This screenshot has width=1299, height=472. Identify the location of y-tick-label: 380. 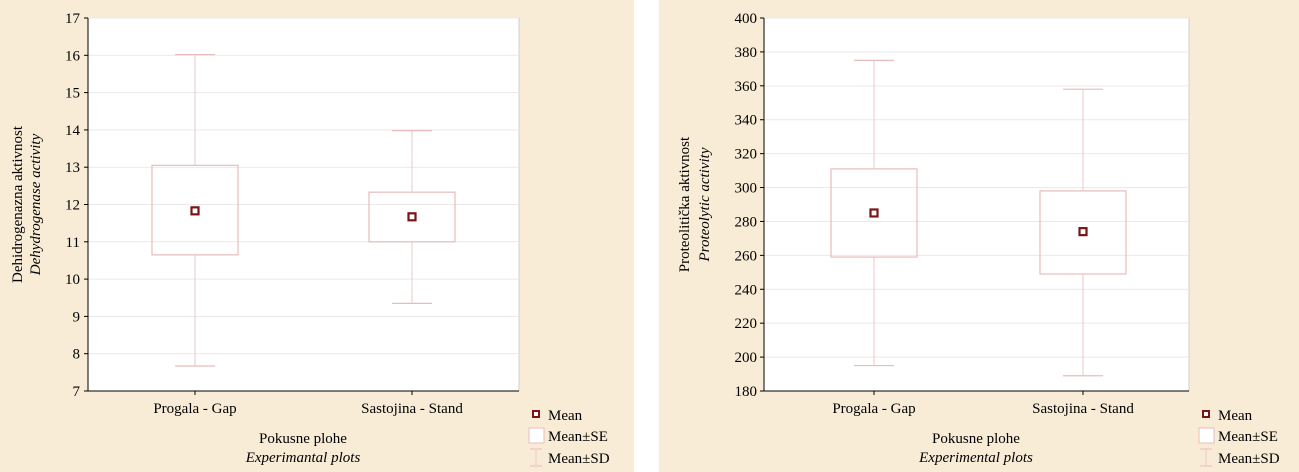
(746, 53).